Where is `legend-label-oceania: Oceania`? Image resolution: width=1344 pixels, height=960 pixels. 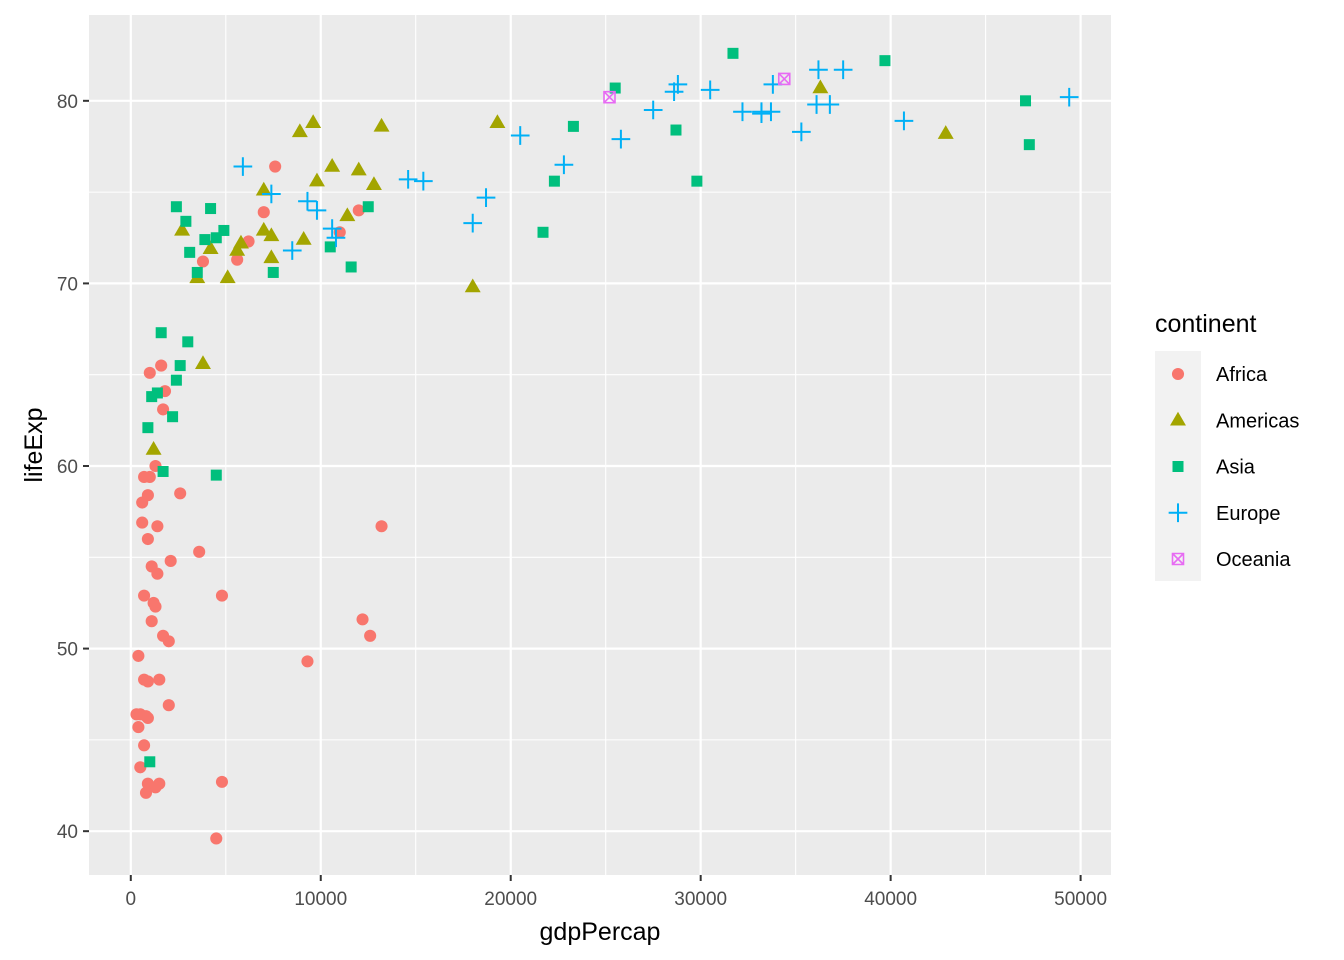
legend-label-oceania: Oceania is located at coordinates (1253, 560).